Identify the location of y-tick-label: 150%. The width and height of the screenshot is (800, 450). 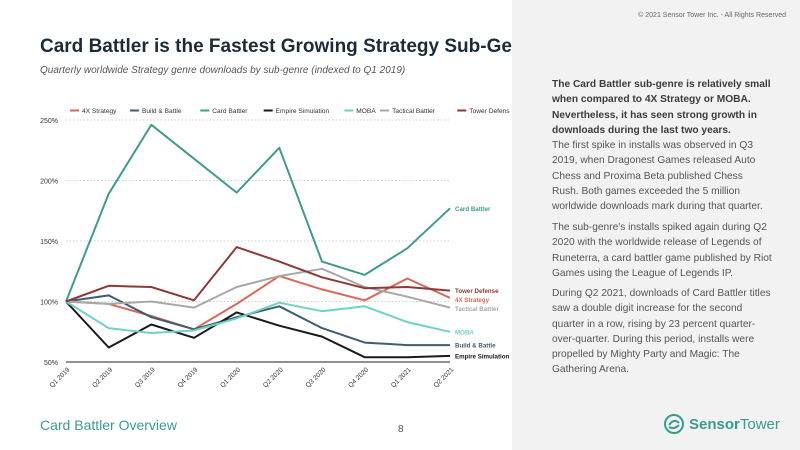
(49, 242).